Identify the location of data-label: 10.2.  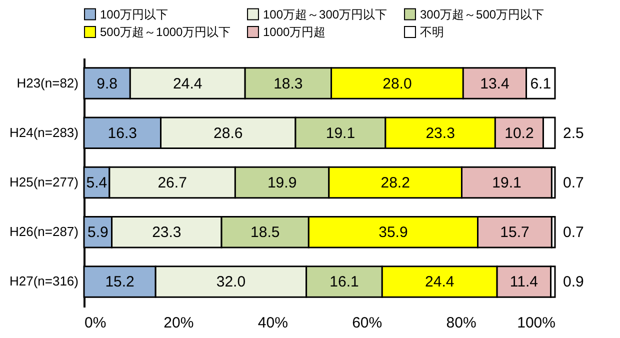
(519, 133).